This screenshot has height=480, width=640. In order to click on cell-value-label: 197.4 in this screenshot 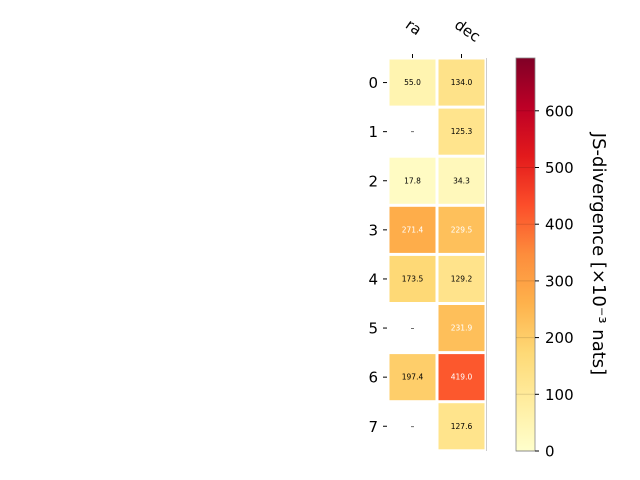, I will do `click(413, 377)`.